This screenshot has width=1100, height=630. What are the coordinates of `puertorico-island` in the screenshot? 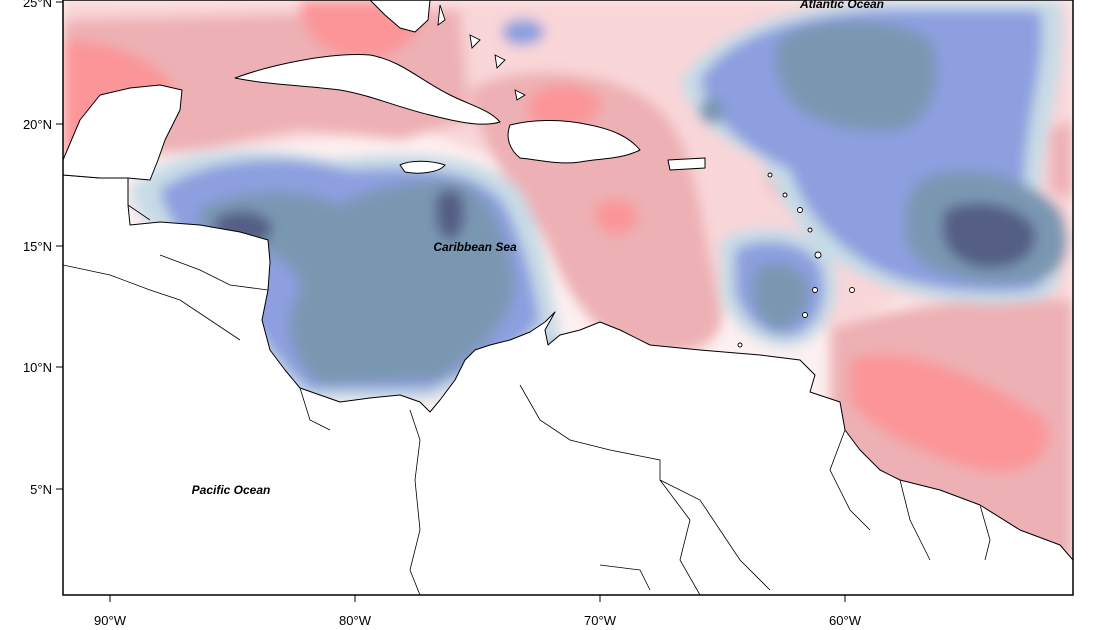 It's located at (686, 164).